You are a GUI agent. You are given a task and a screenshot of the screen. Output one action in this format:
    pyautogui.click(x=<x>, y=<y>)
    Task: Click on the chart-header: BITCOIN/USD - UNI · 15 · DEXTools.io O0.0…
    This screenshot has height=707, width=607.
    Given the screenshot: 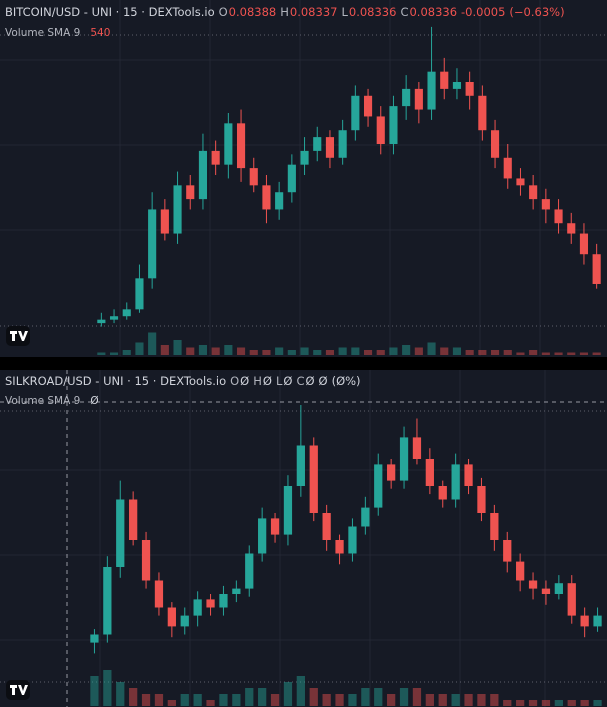 What is the action you would take?
    pyautogui.click(x=287, y=12)
    